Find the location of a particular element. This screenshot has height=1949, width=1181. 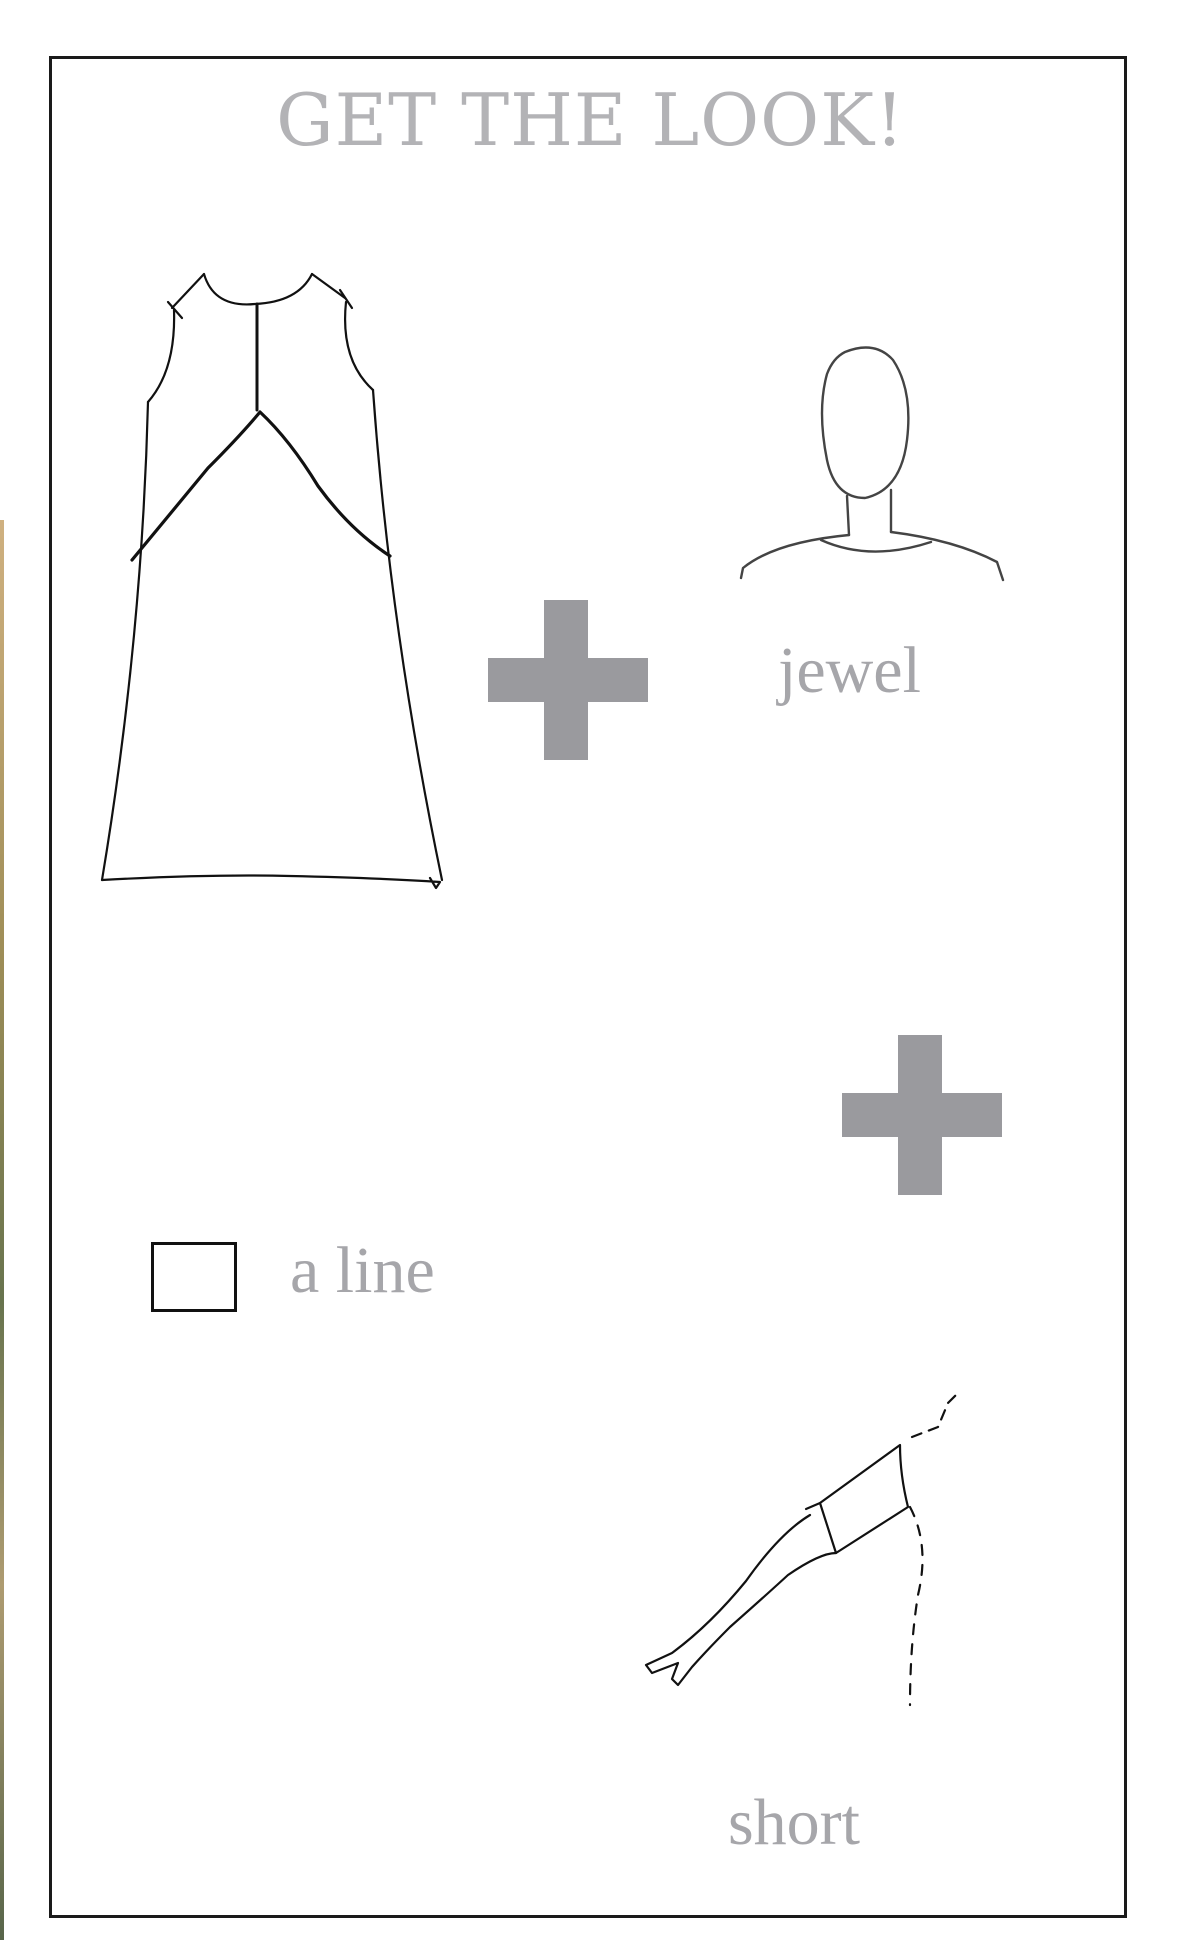

silhouette-label: a line is located at coordinates (362, 1270).